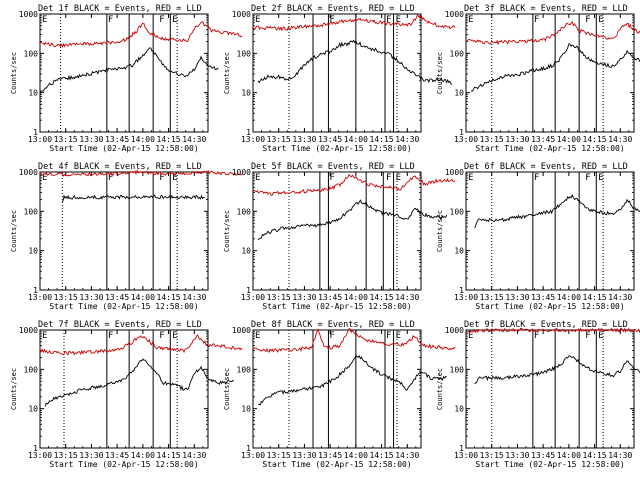 The image size is (640, 480). Describe the element at coordinates (120, 167) in the screenshot. I see `panel-title: Det 4f BLACK = Events, RED = LLD` at that location.